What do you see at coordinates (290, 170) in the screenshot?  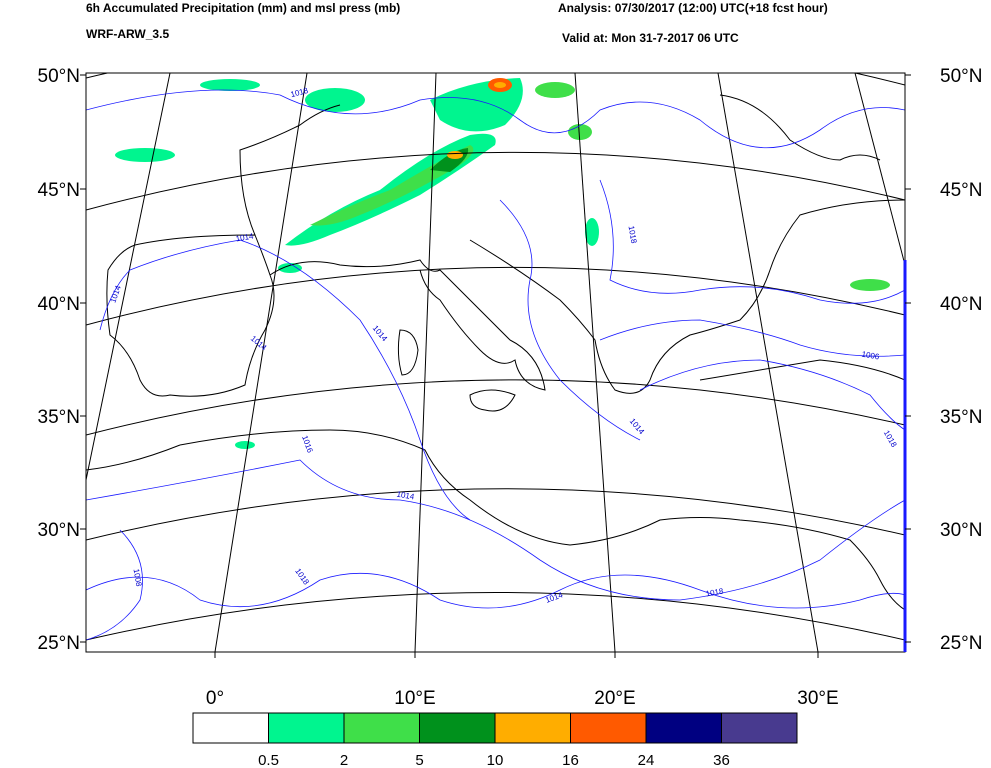 I see `france-coast` at bounding box center [290, 170].